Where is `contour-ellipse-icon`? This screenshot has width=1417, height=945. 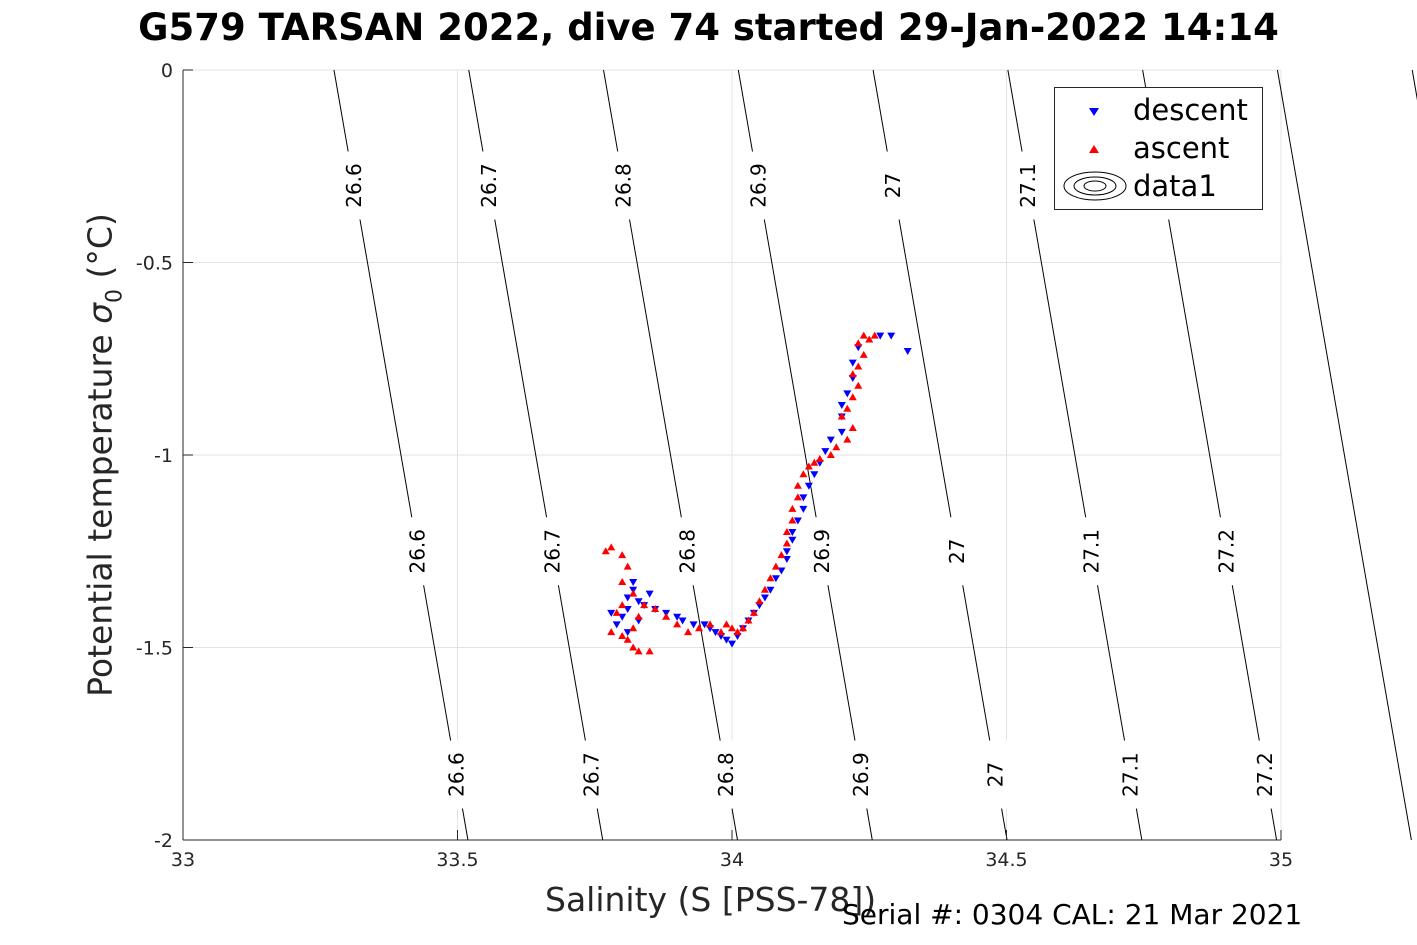 contour-ellipse-icon is located at coordinates (1095, 186).